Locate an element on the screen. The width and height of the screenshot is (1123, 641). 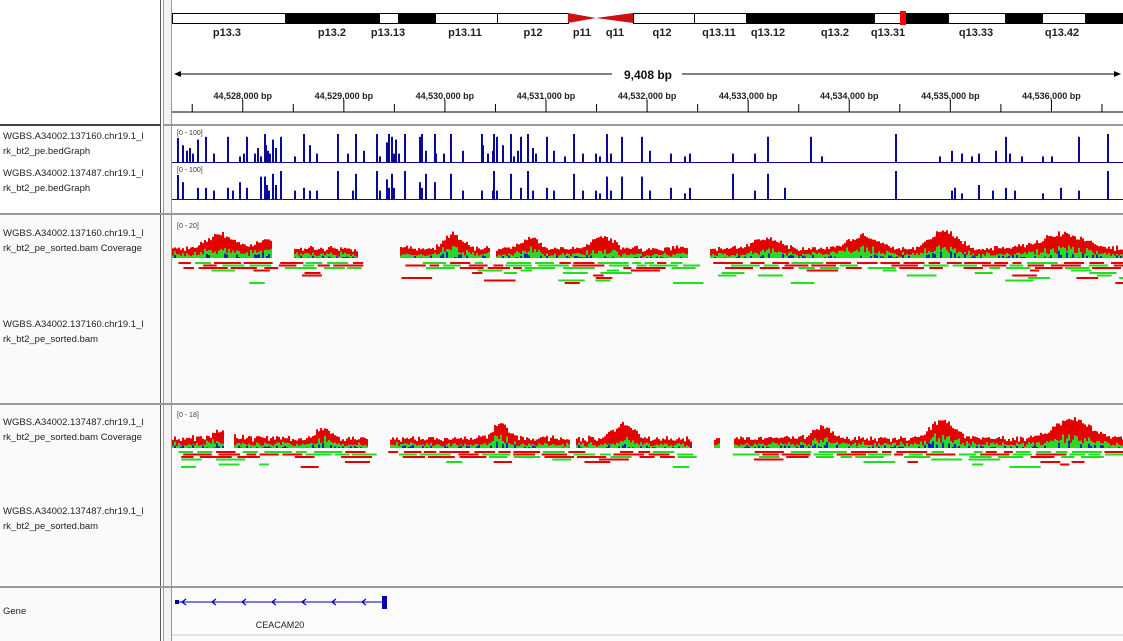
gene-track: CEACAM20 is located at coordinates (647, 614).